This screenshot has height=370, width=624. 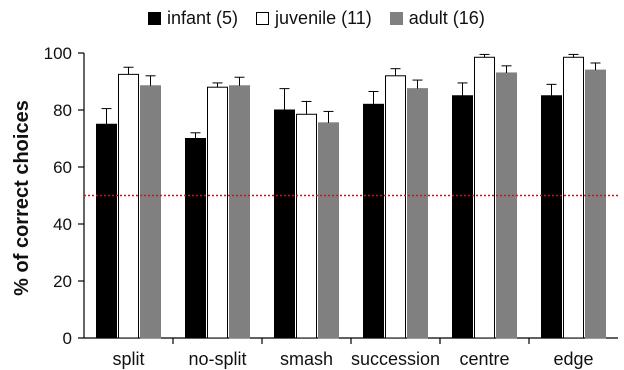 I want to click on legend: infant (5) juvenile (11) adult (16), so click(x=316, y=18).